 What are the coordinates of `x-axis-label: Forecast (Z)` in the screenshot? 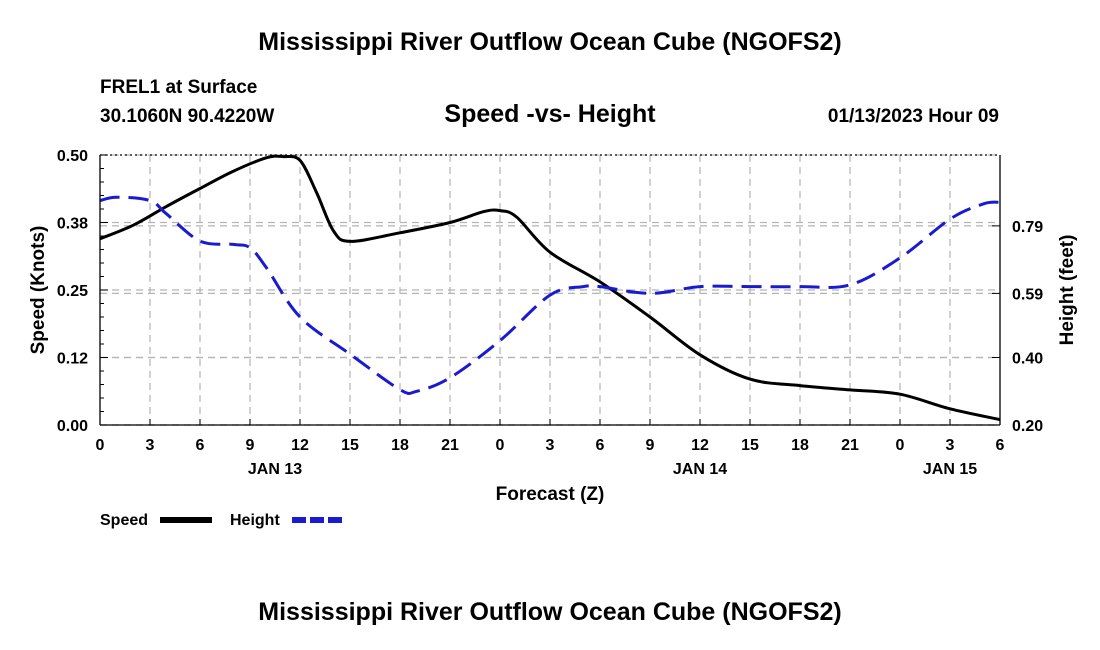 It's located at (550, 494).